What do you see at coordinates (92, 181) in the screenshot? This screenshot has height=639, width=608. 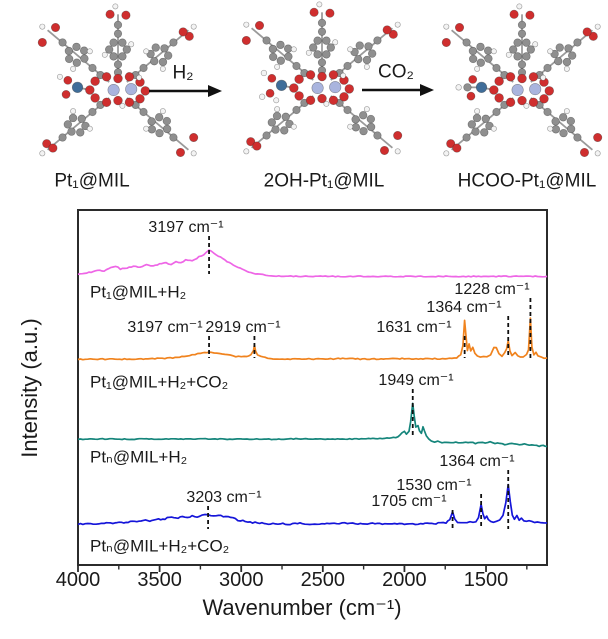 I see `structure-label: Pt₁@MIL` at bounding box center [92, 181].